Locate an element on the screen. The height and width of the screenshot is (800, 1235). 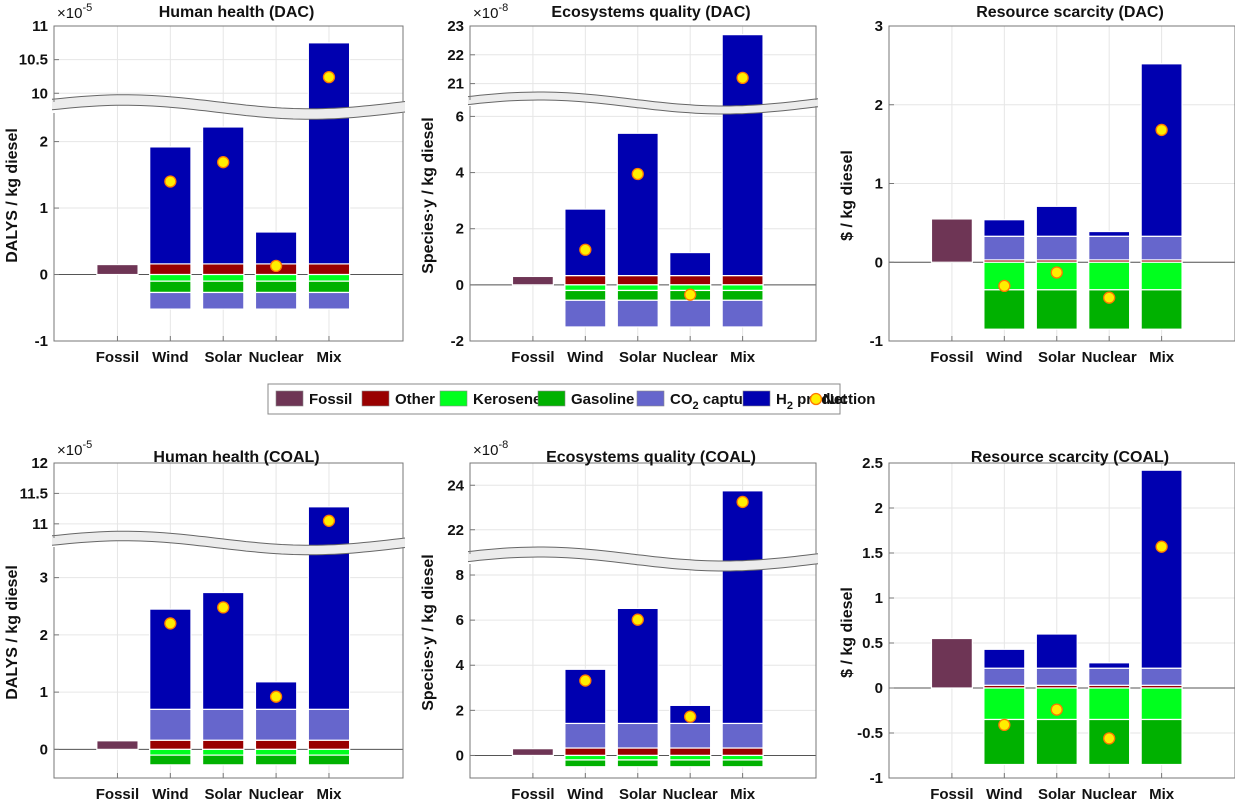
y-tick-label: 12 is located at coordinates (39, 463).